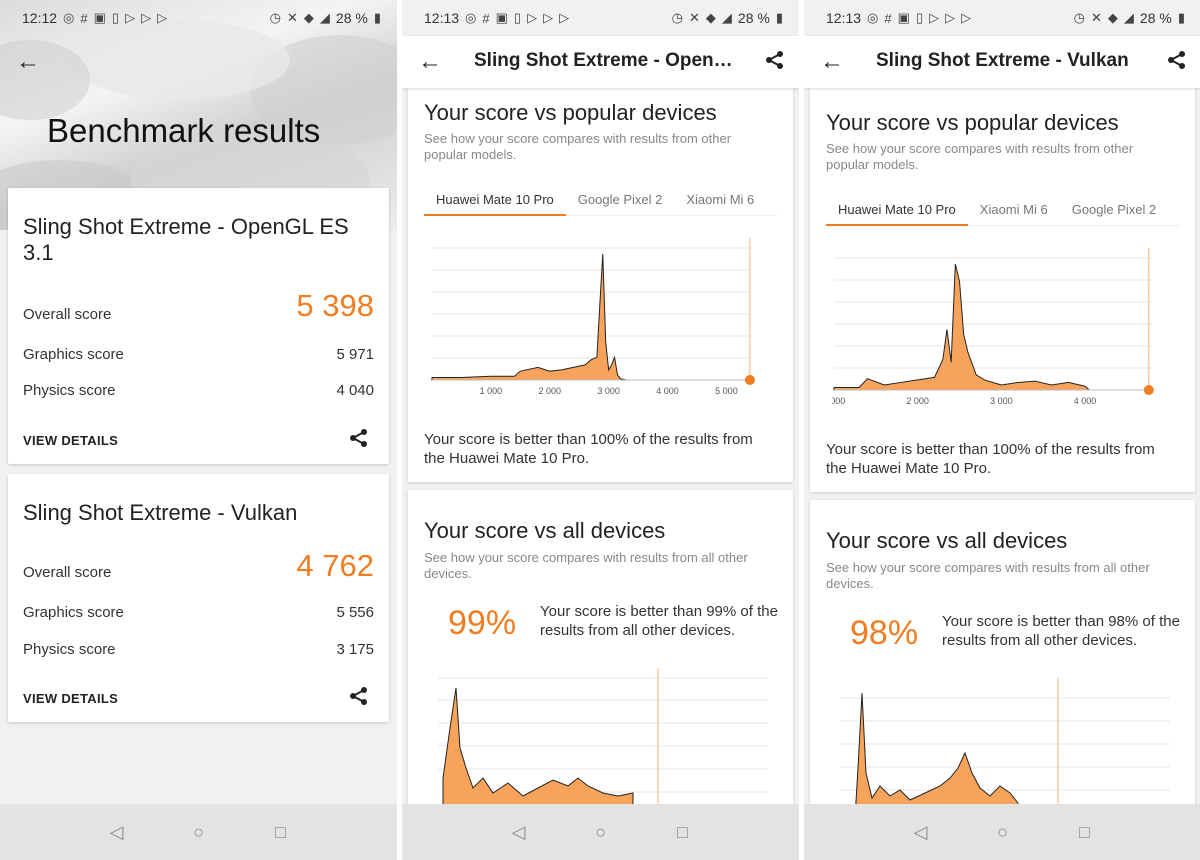  Describe the element at coordinates (972, 122) in the screenshot. I see `popular-heading: Your score vs popular devices` at that location.